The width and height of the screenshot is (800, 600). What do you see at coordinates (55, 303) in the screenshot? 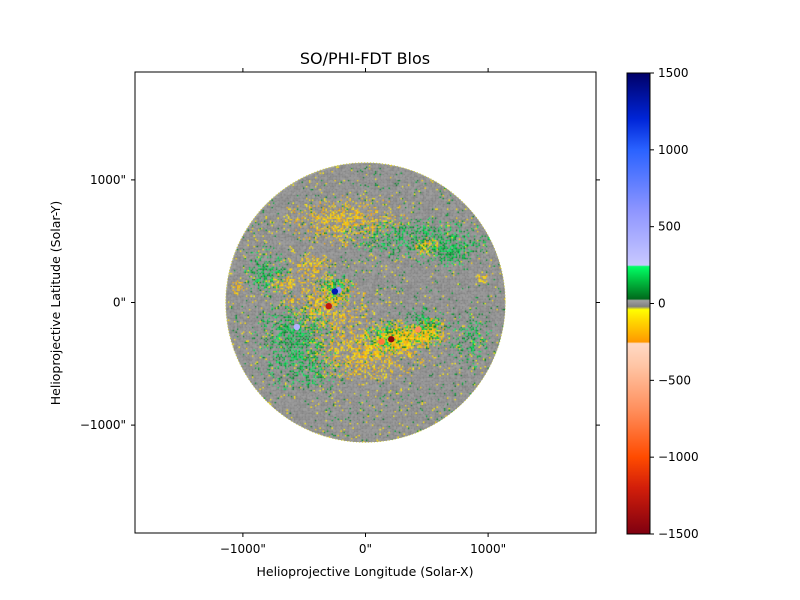
I see `y-axis-label: Helioprojective Latitude (Solar-Y)` at bounding box center [55, 303].